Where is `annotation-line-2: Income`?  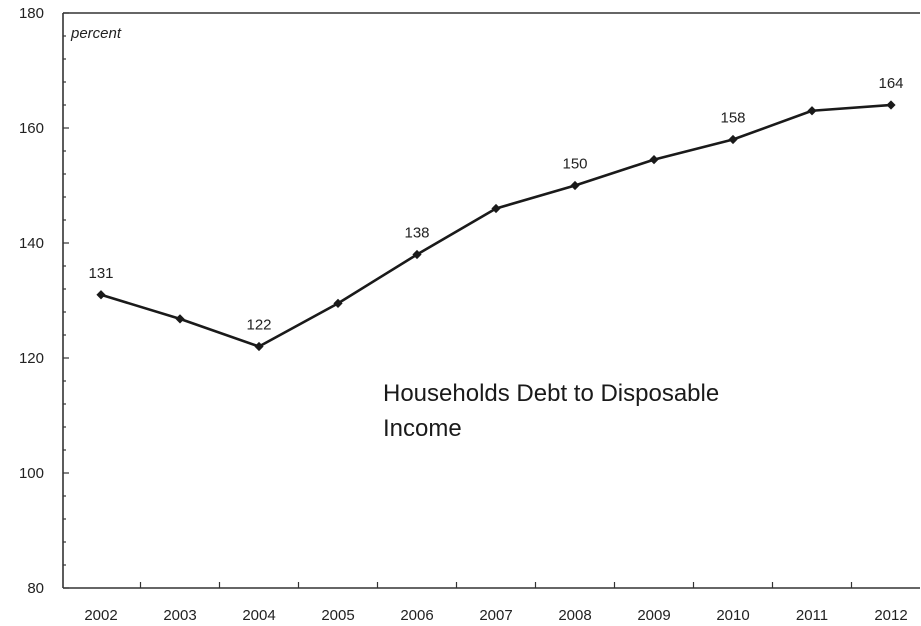 annotation-line-2: Income is located at coordinates (422, 428).